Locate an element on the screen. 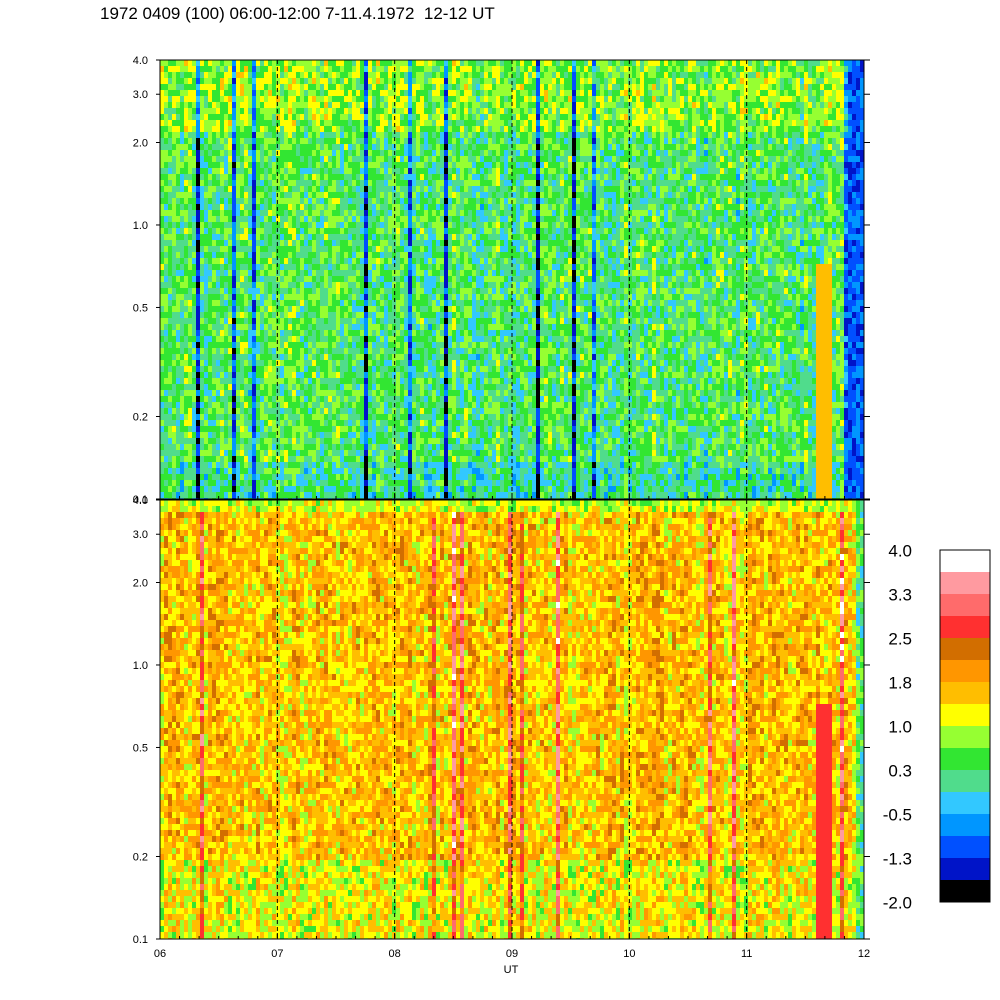 The image size is (1000, 1000). colorbar-label: -1.3 is located at coordinates (897, 858).